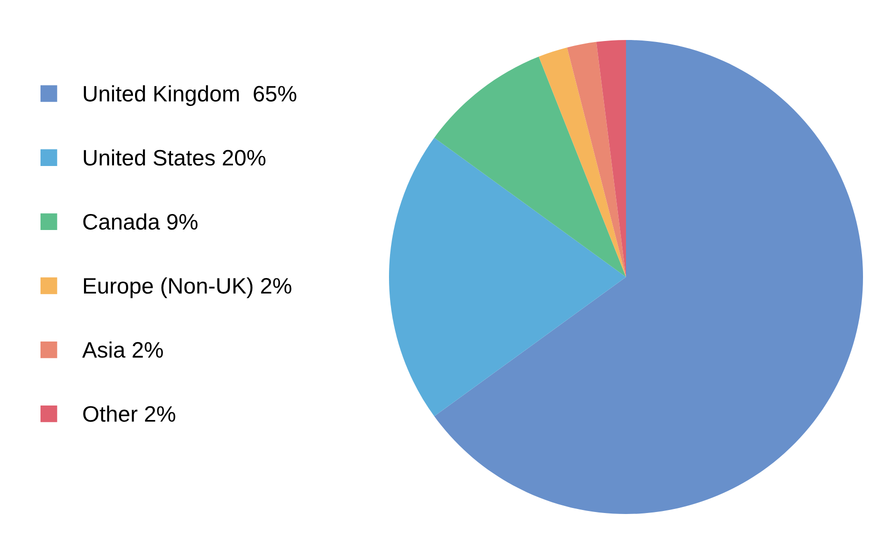 Image resolution: width=886 pixels, height=550 pixels. I want to click on legend-label: Europe (Non-UK) 2%, so click(188, 287).